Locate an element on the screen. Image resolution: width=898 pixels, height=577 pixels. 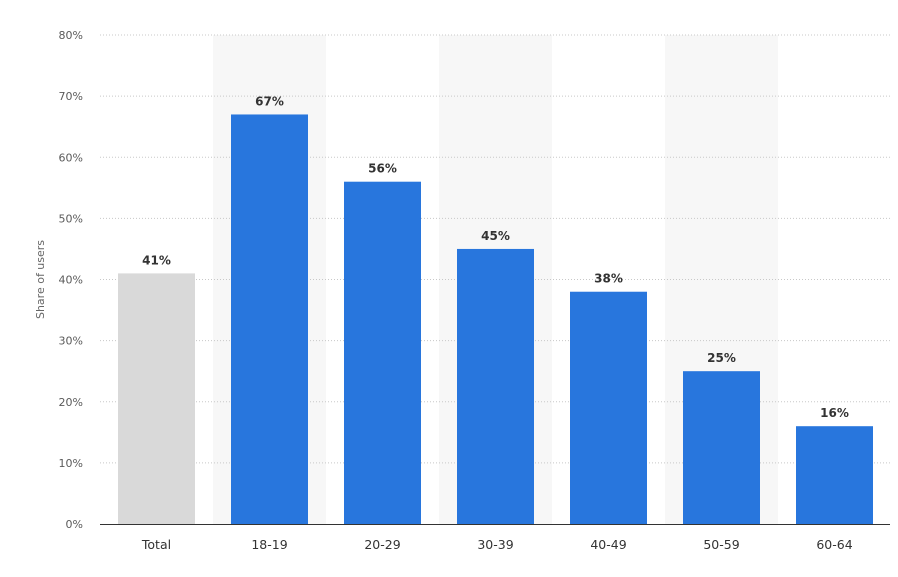
data-label: 56% is located at coordinates (382, 169).